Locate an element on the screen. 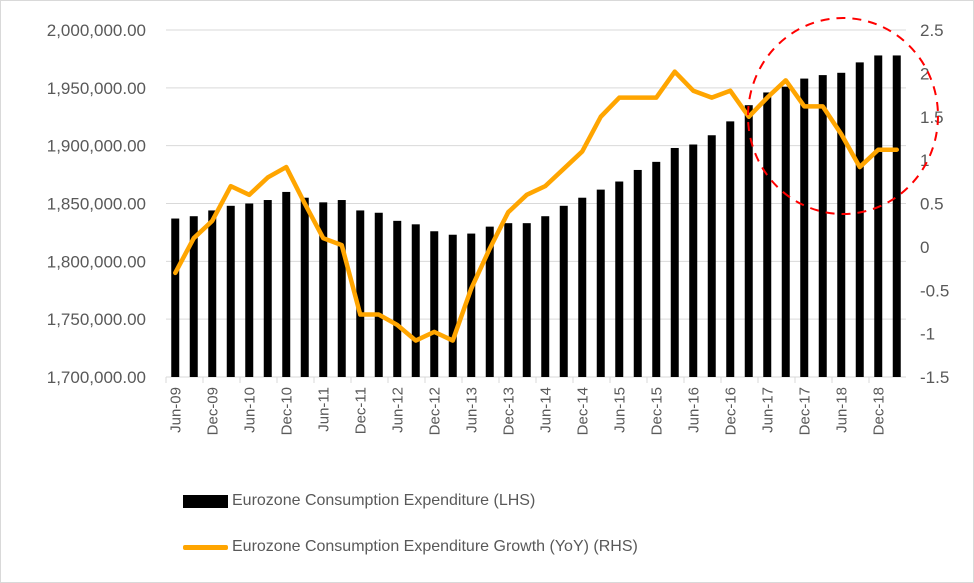 The image size is (974, 583). y-left-tick-label: 2,000,000.00 is located at coordinates (96, 30).